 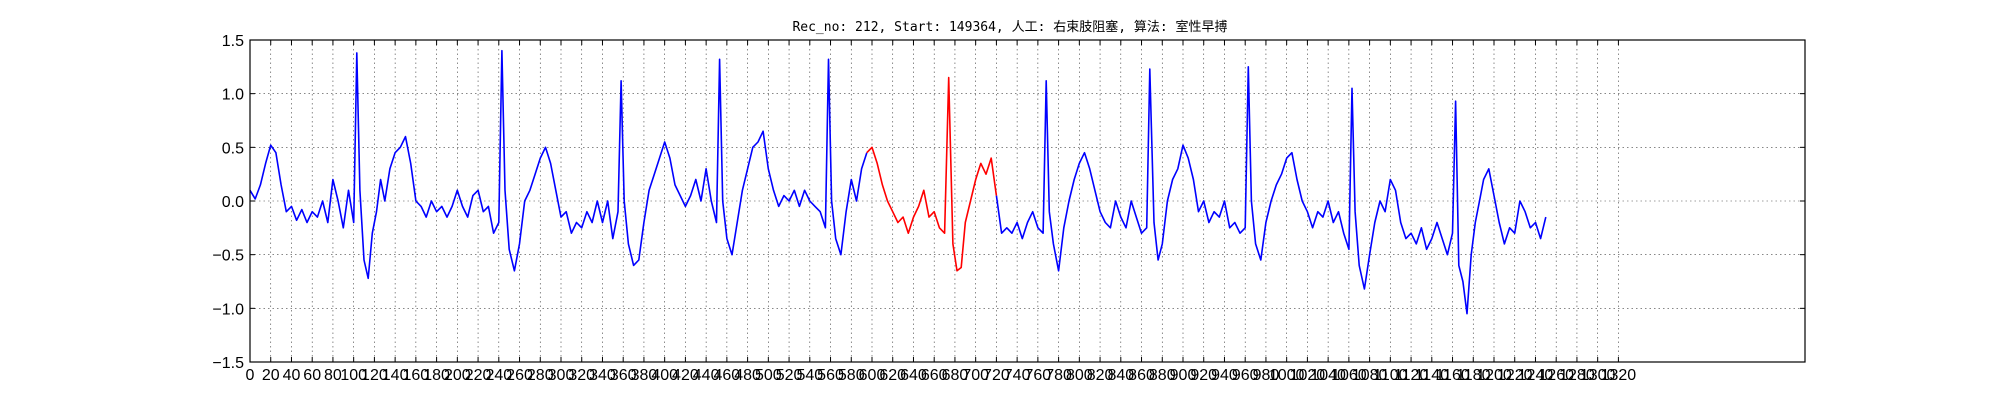 What do you see at coordinates (644, 375) in the screenshot?
I see `x-tick-label: 380` at bounding box center [644, 375].